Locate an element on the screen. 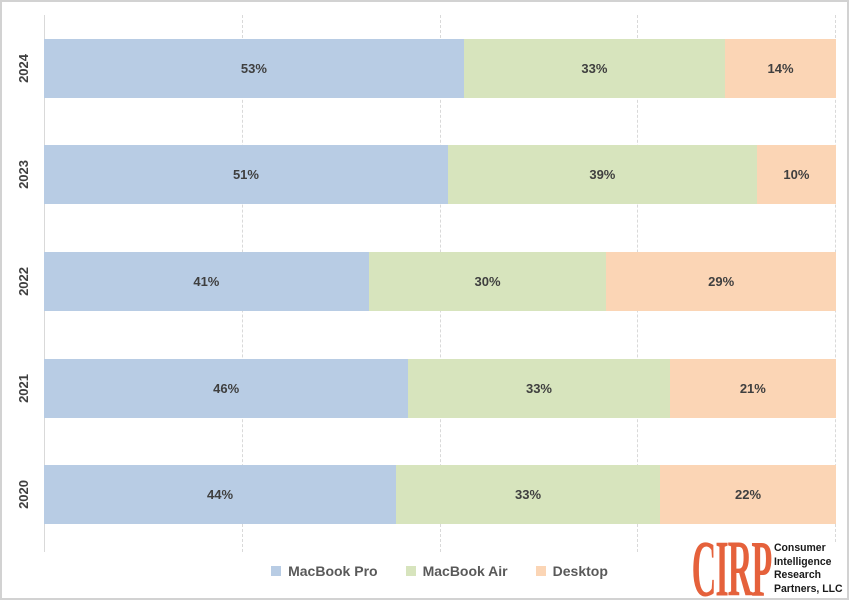 Image resolution: width=849 pixels, height=600 pixels. bar-value-label: 53% is located at coordinates (253, 68).